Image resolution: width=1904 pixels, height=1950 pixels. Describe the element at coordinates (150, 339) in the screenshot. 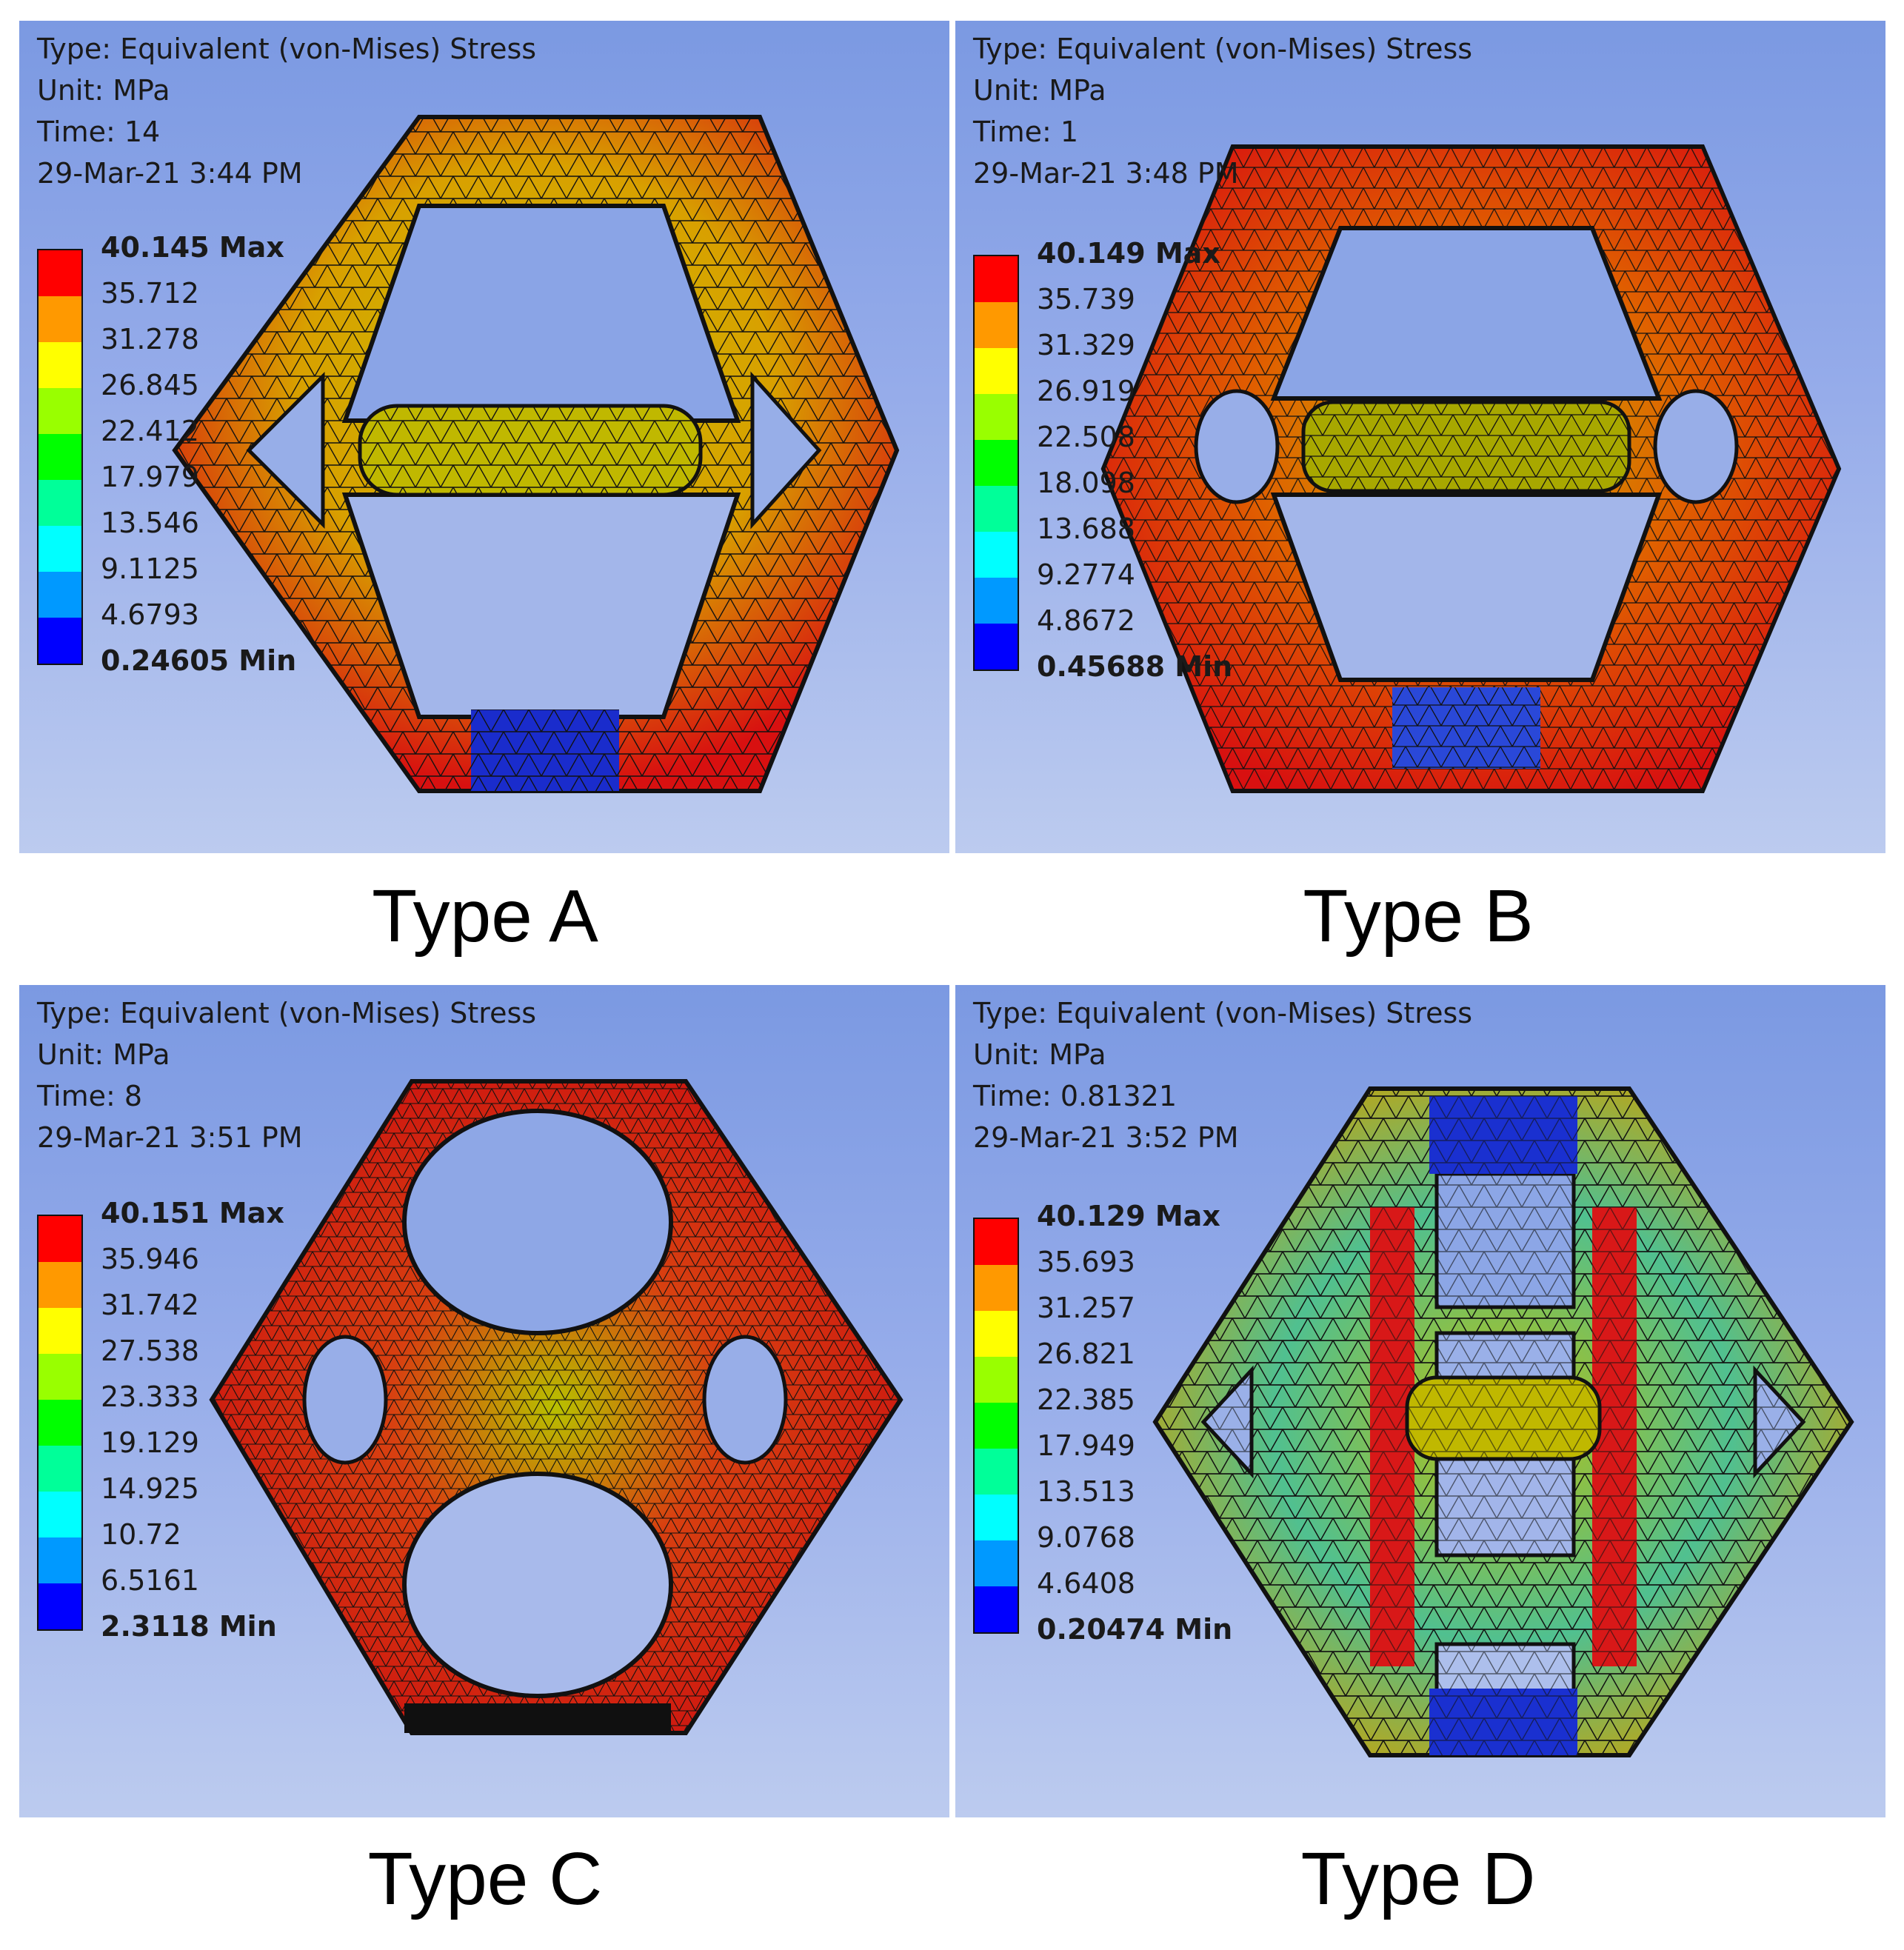

I see `legend-value-label: 31.278` at that location.